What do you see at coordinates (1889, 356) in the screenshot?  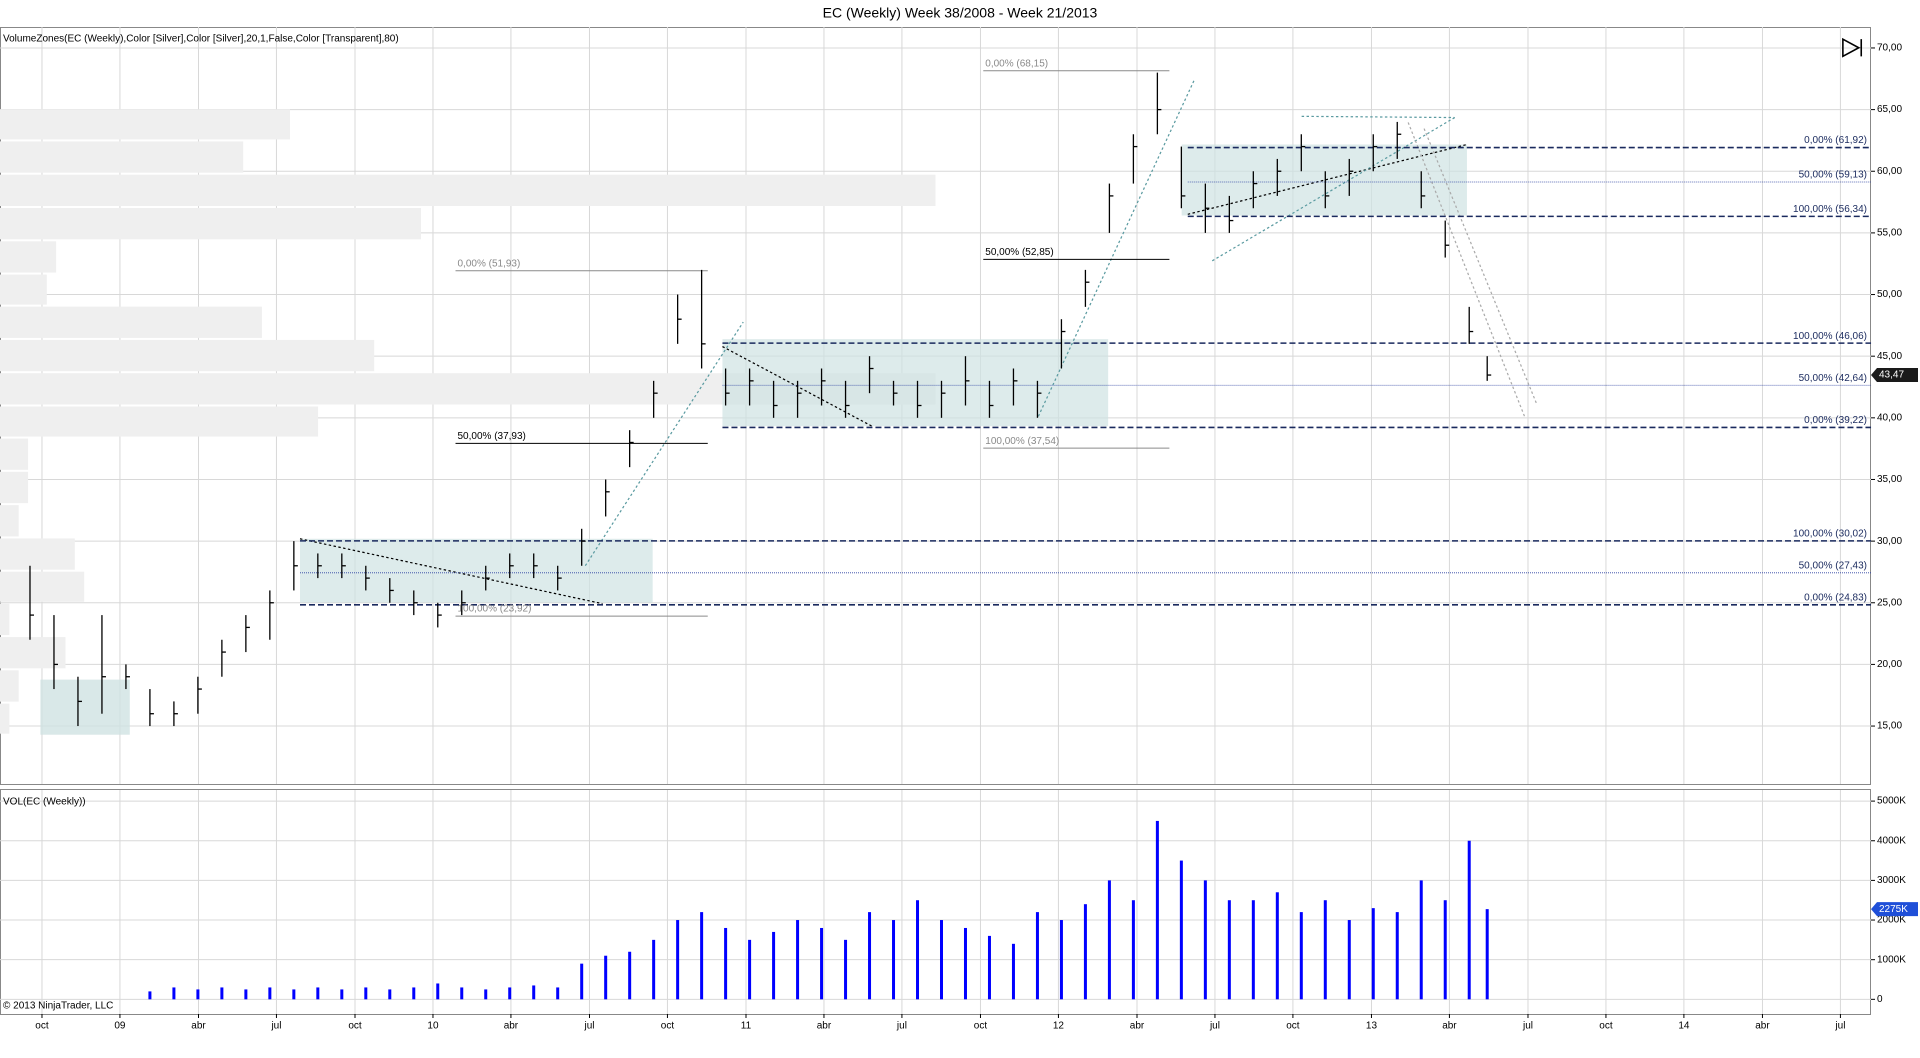 I see `y-tick-label: 45,00` at bounding box center [1889, 356].